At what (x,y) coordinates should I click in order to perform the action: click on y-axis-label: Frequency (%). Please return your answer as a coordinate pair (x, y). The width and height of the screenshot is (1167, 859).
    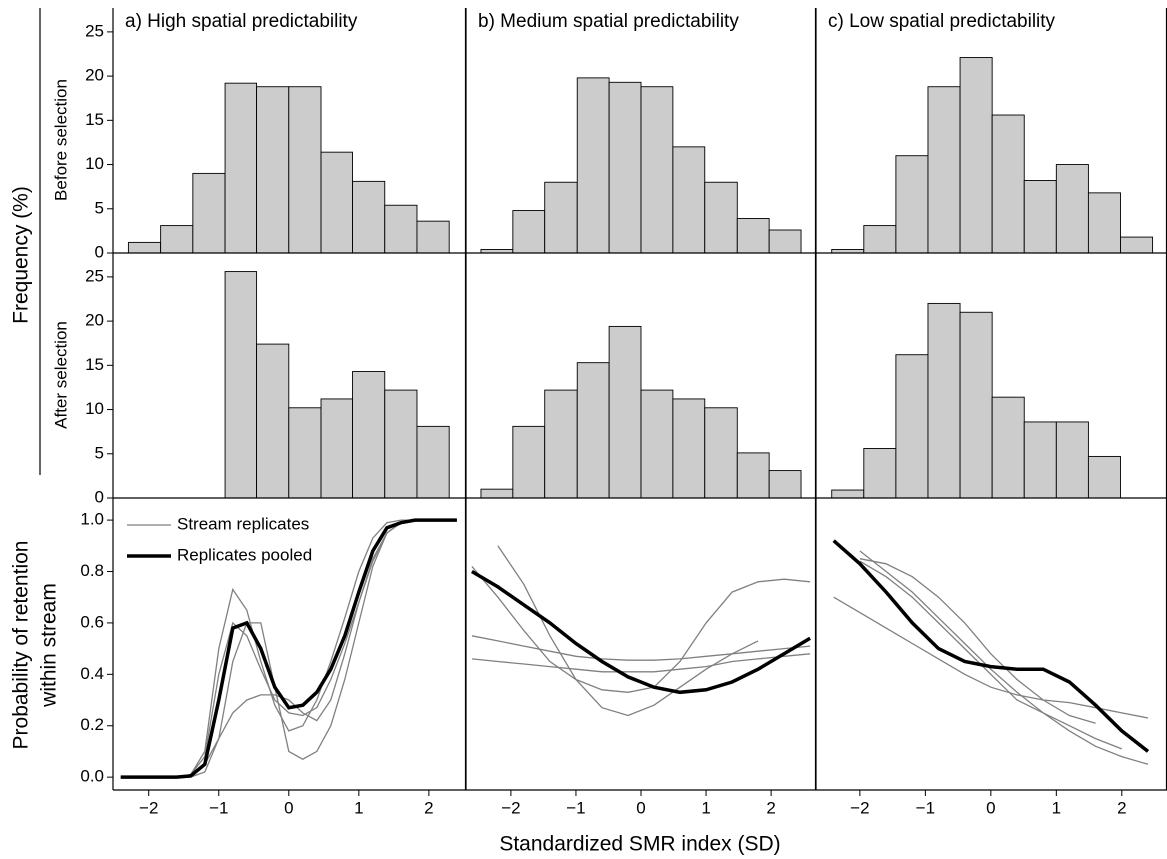
    Looking at the image, I should click on (21, 255).